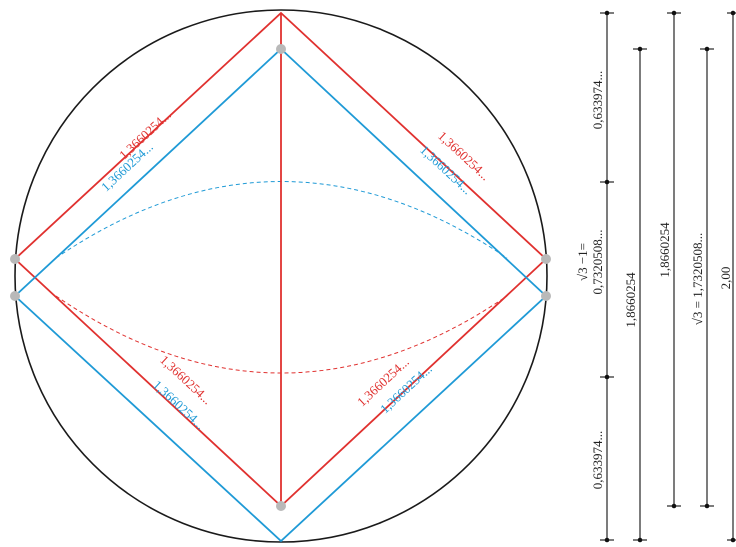 The image size is (736, 547). Describe the element at coordinates (281, 506) in the screenshot. I see `vertex-dot-bottom` at that location.